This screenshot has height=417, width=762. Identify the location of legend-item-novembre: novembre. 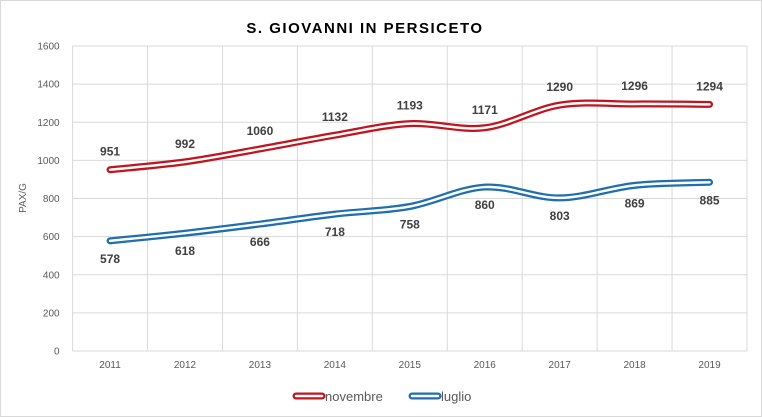
(337, 396).